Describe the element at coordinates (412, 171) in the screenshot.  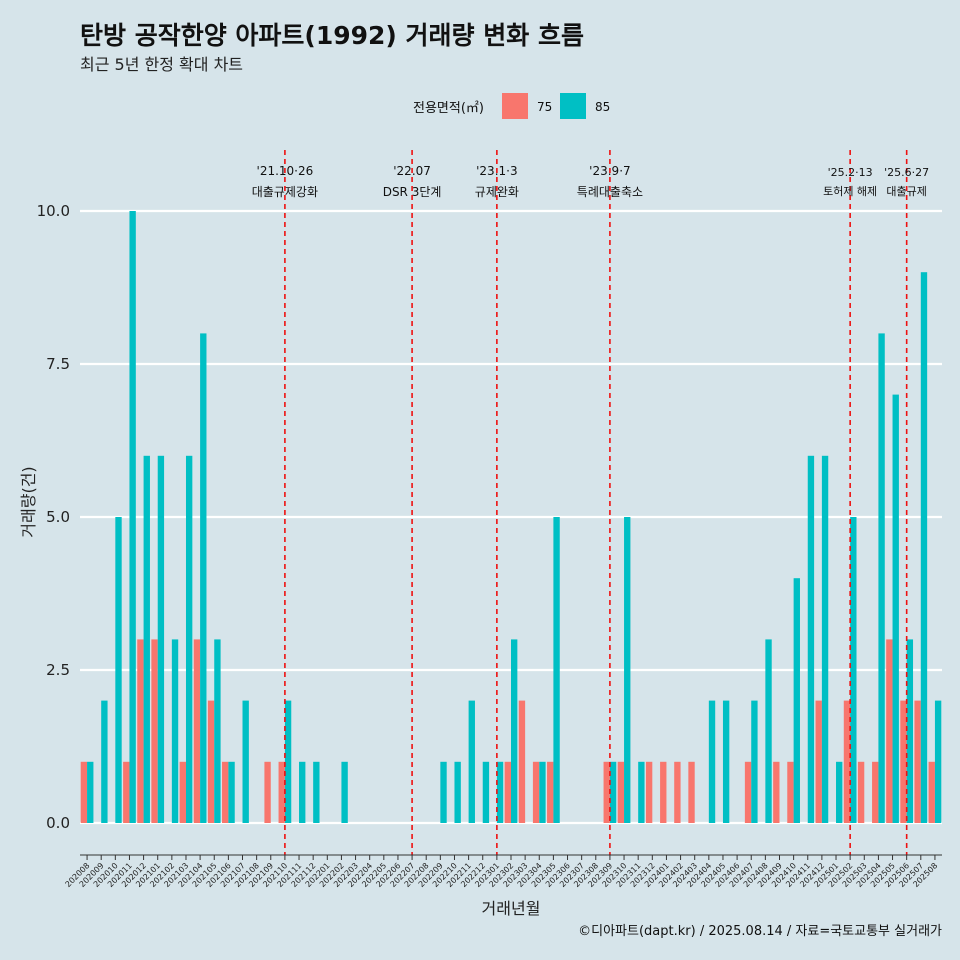
I see `event-date: '22.07` at that location.